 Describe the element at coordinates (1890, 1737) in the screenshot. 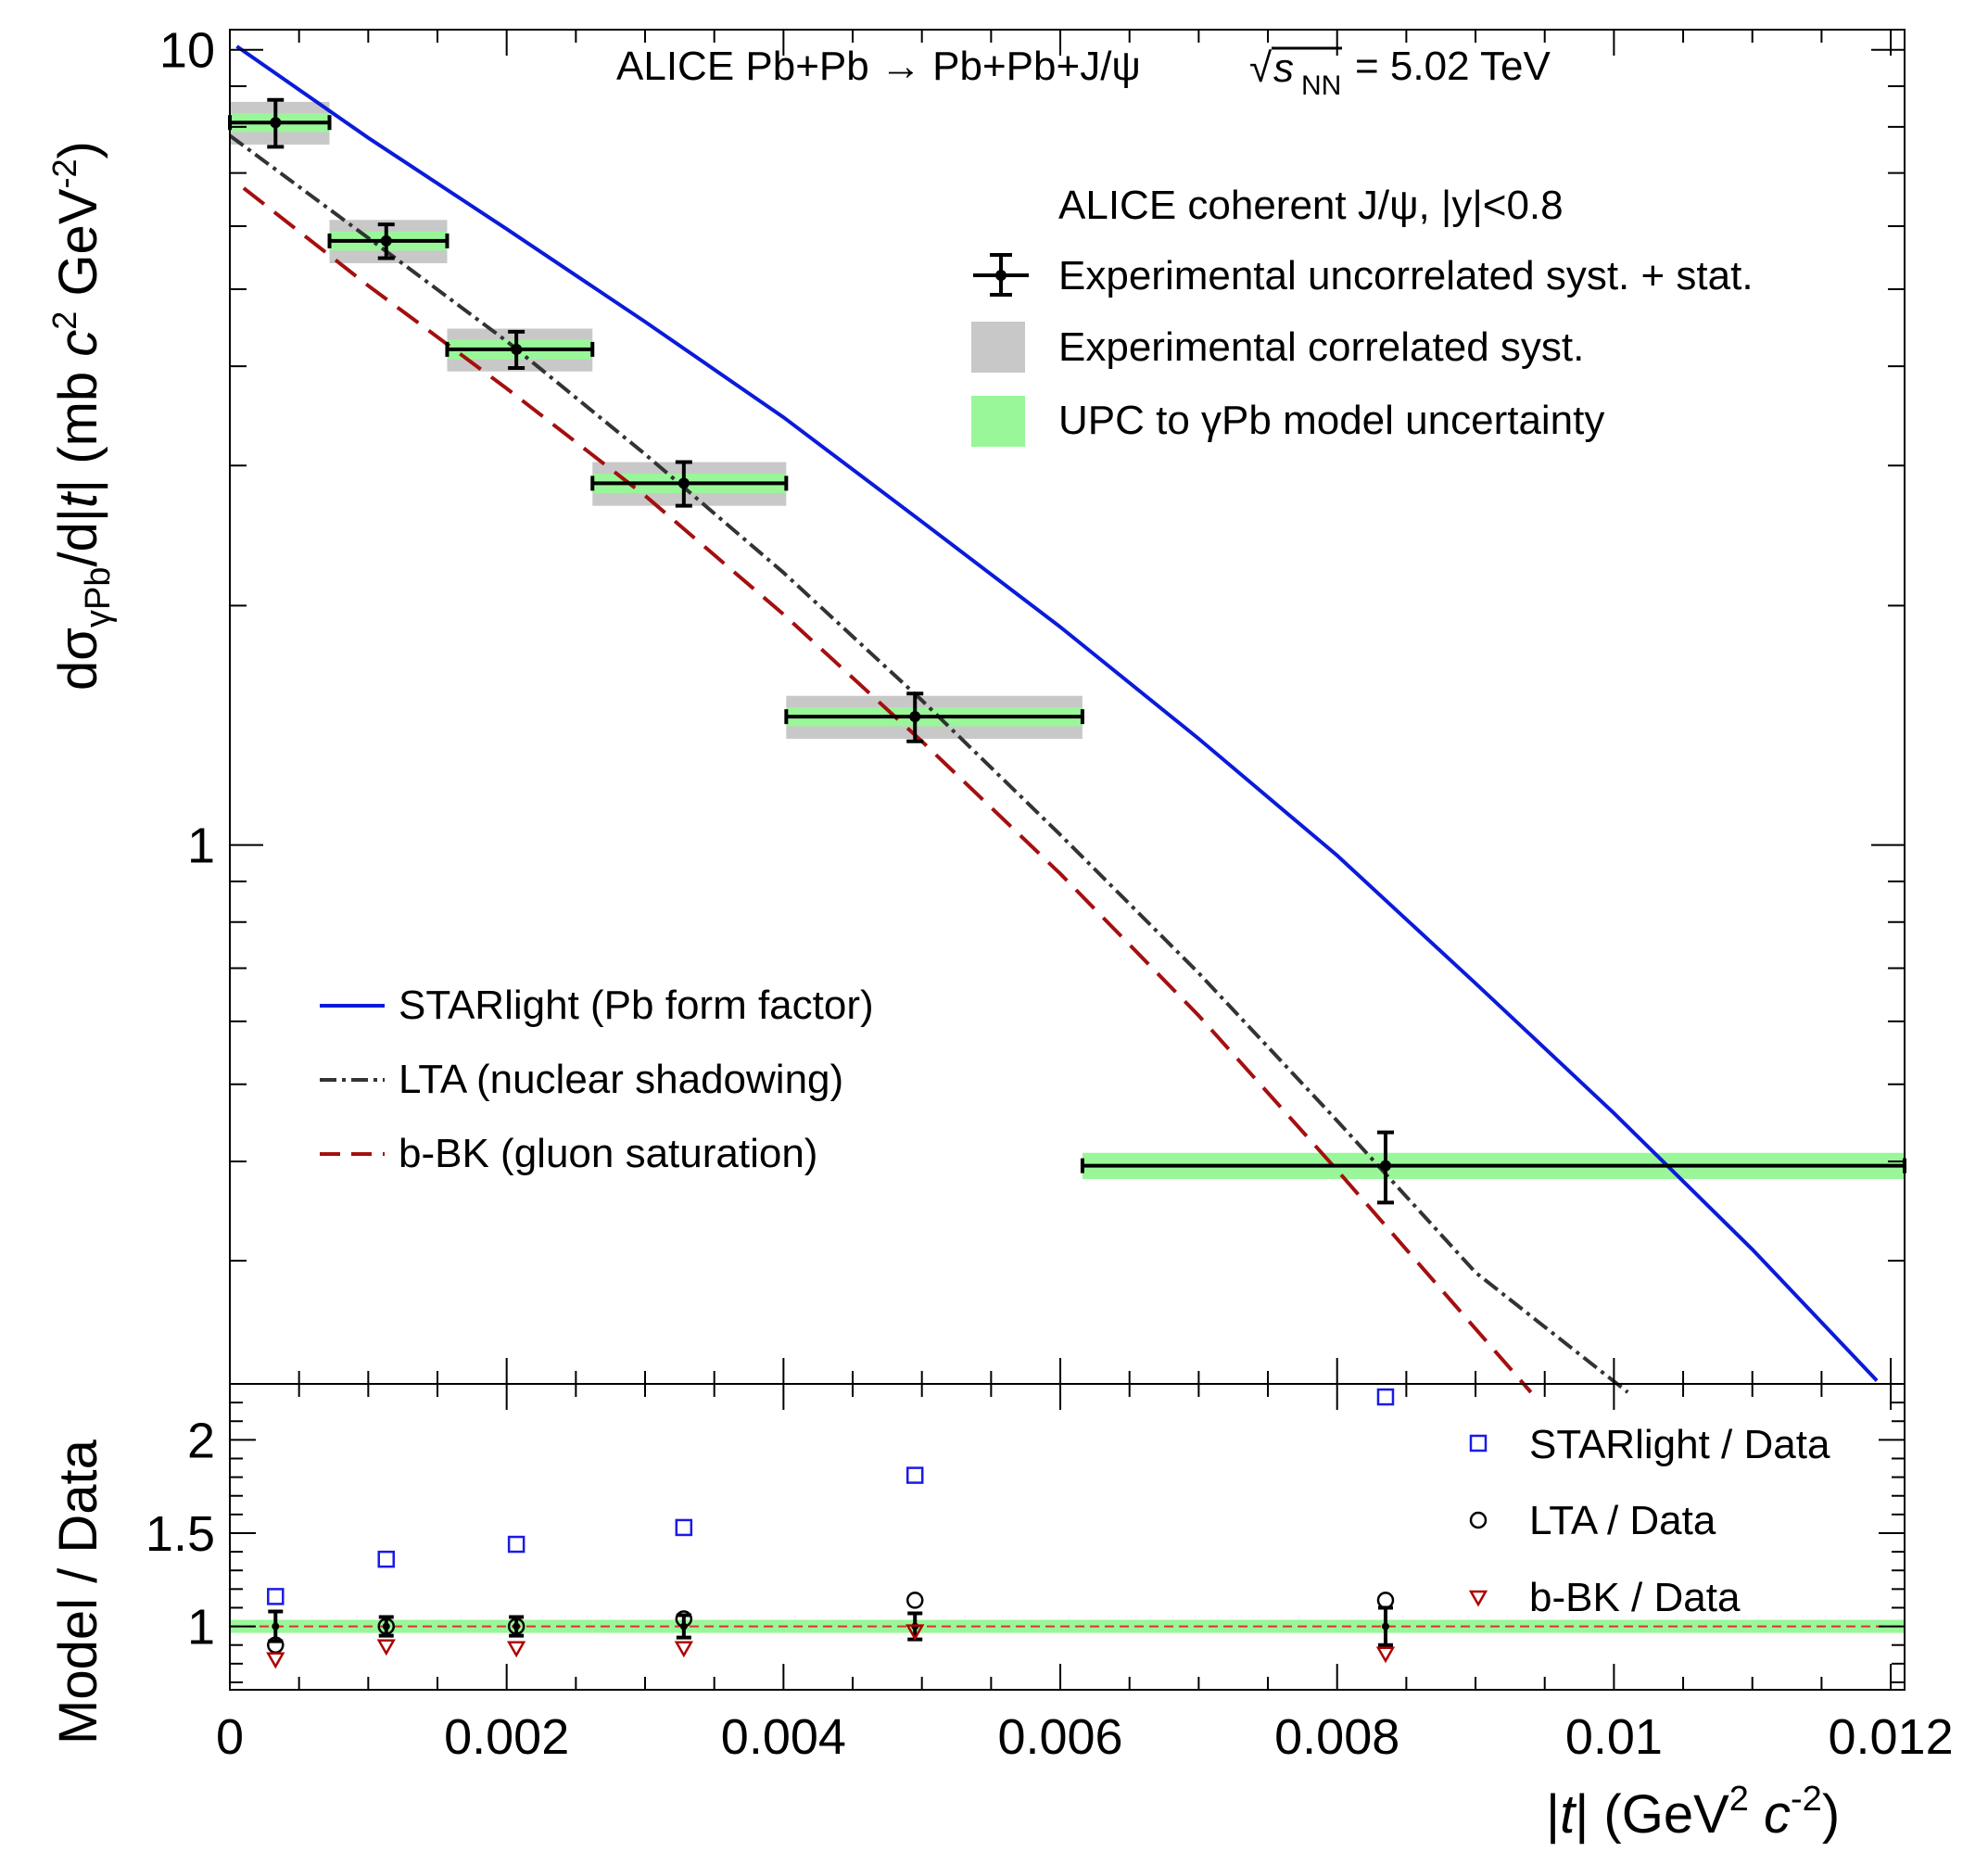

I see `x-tick-label: 0.012` at that location.